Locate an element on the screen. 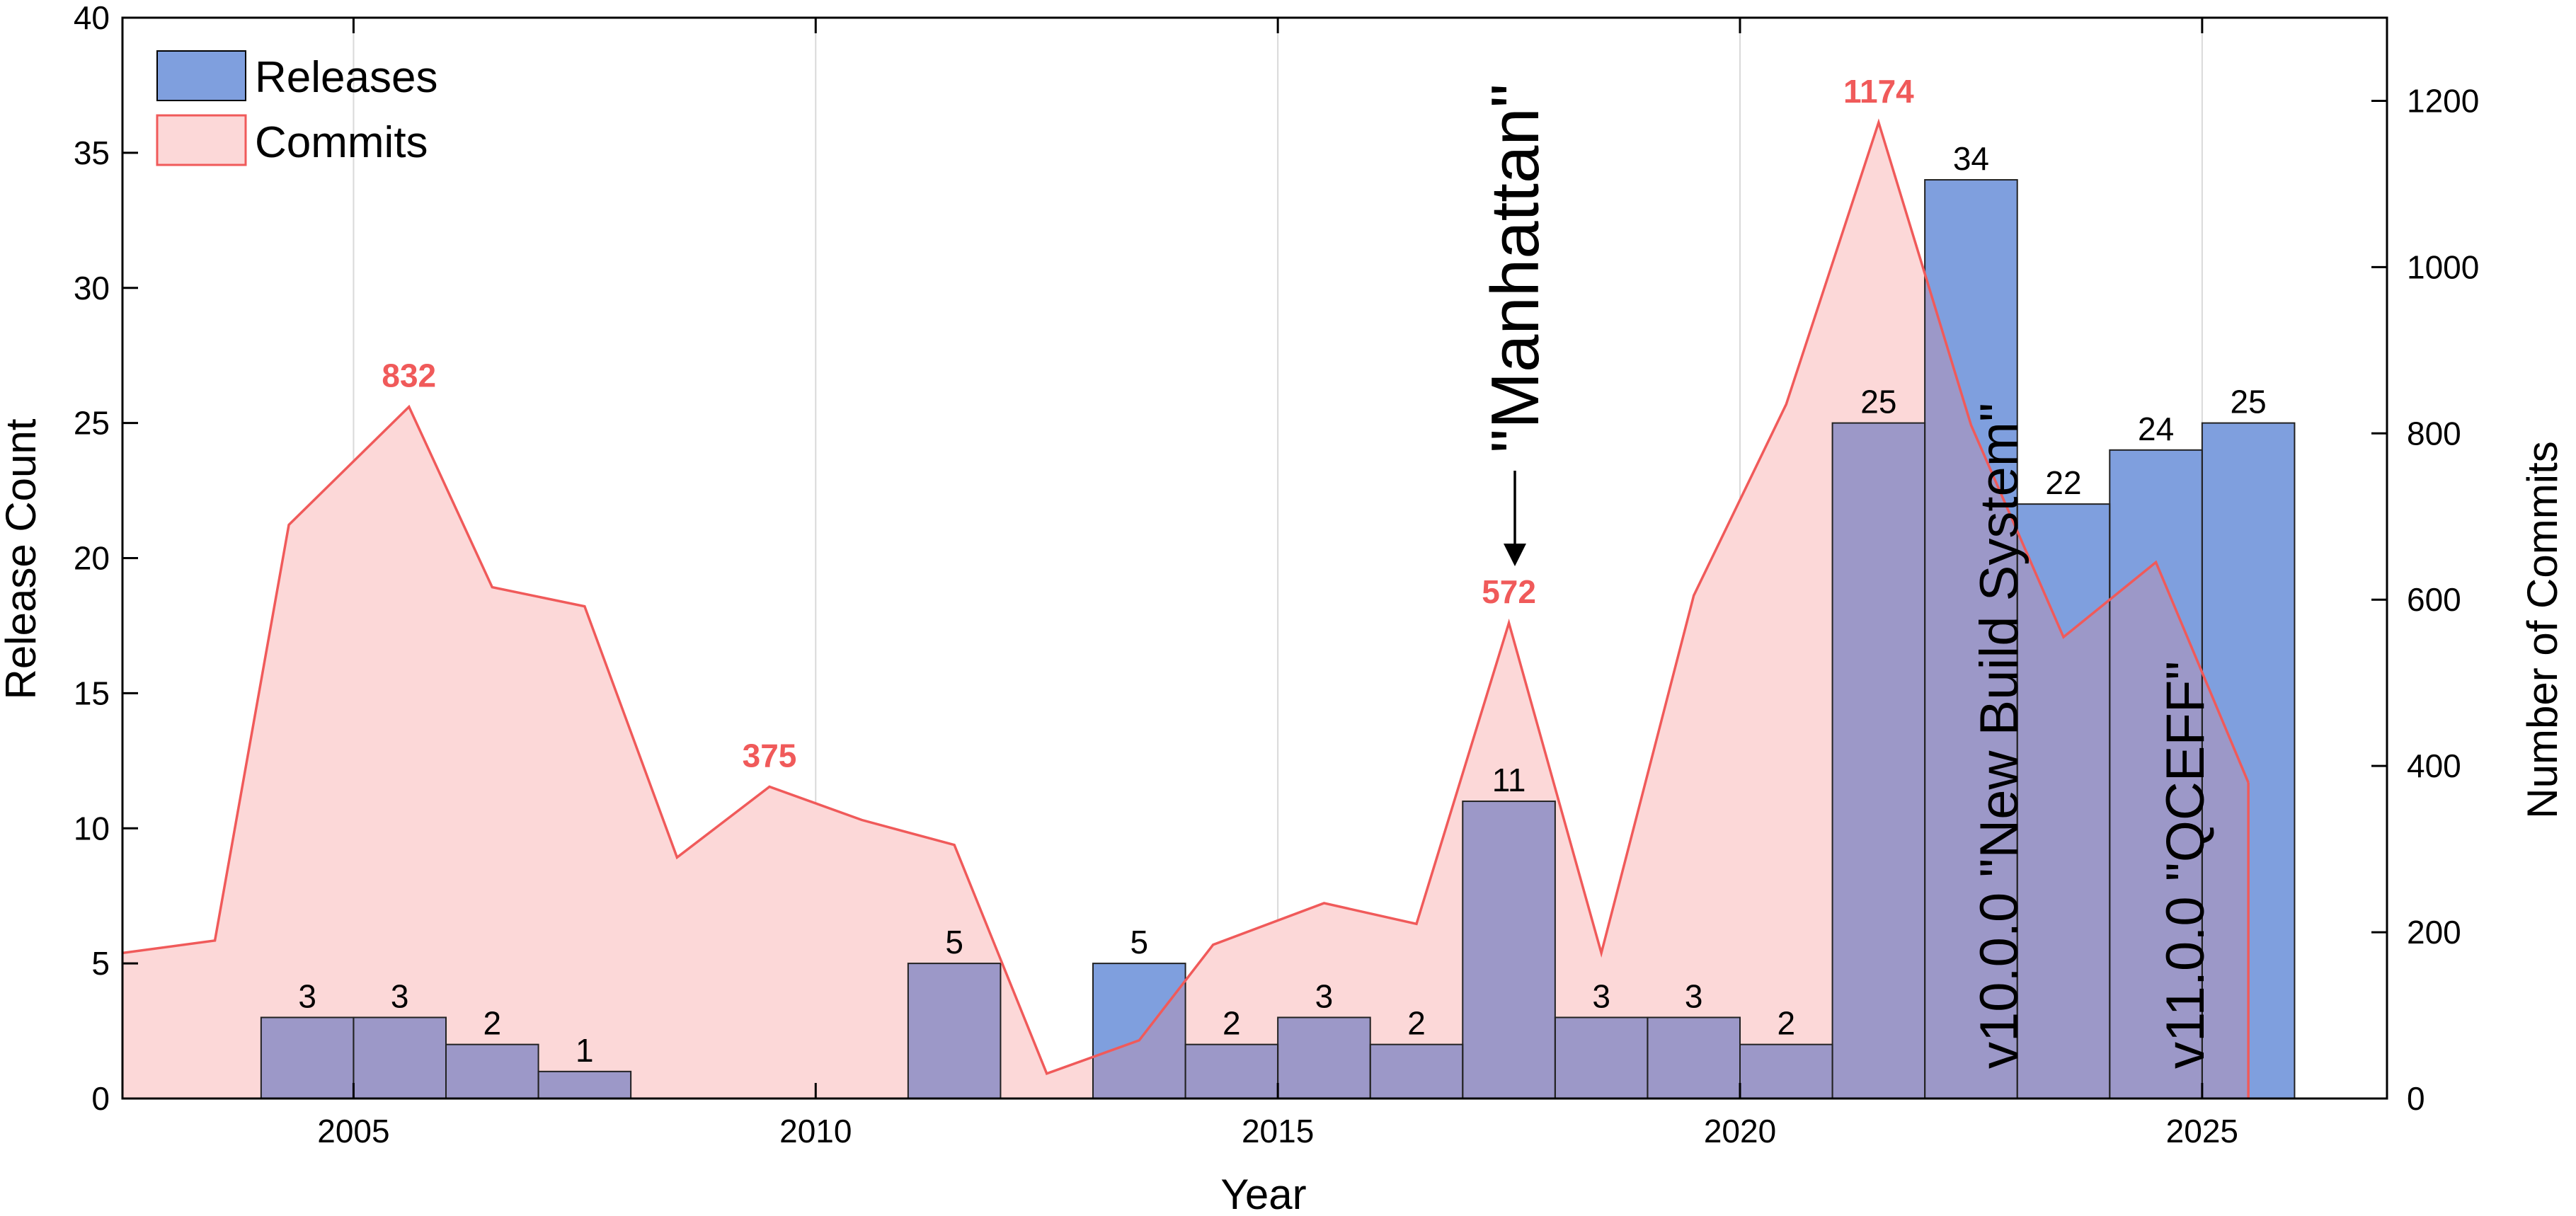 This screenshot has width=2576, height=1216. bar-value-label-5: 5 is located at coordinates (1139, 942).